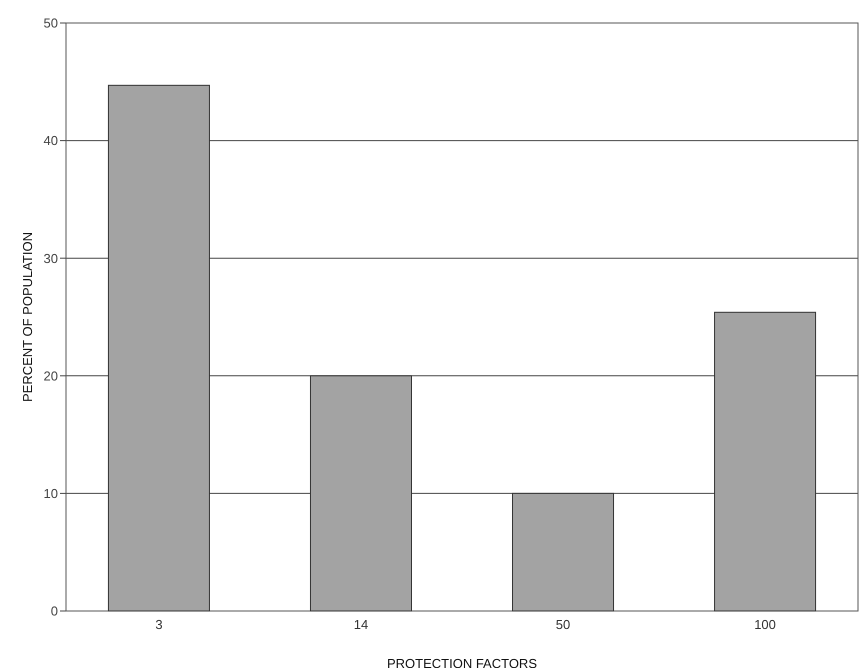 This screenshot has height=668, width=862. Describe the element at coordinates (563, 624) in the screenshot. I see `x-tick-label: 50` at that location.